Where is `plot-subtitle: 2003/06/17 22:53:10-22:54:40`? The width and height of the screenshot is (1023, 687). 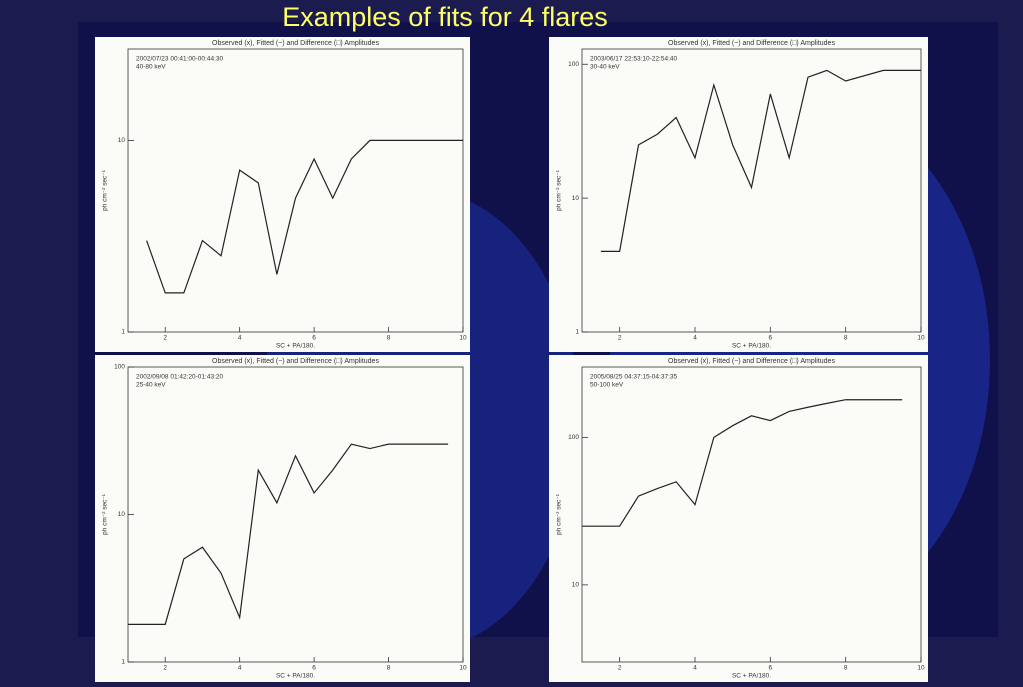 plot-subtitle: 2003/06/17 22:53:10-22:54:40 is located at coordinates (633, 59).